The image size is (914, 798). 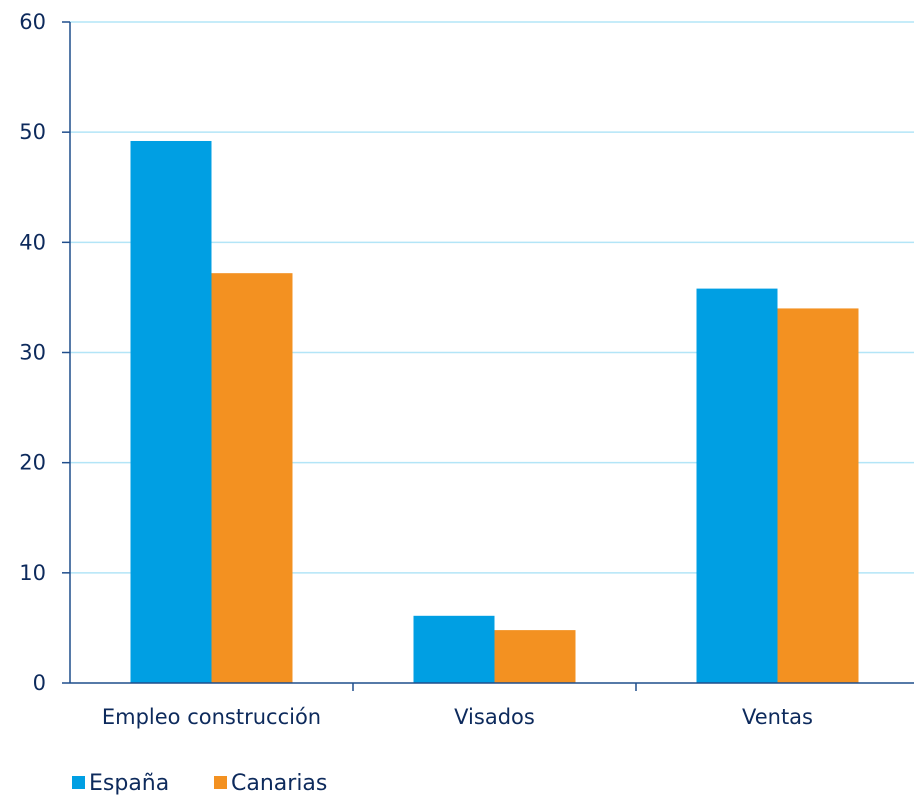 I want to click on y-tick-label: 60, so click(x=32, y=22).